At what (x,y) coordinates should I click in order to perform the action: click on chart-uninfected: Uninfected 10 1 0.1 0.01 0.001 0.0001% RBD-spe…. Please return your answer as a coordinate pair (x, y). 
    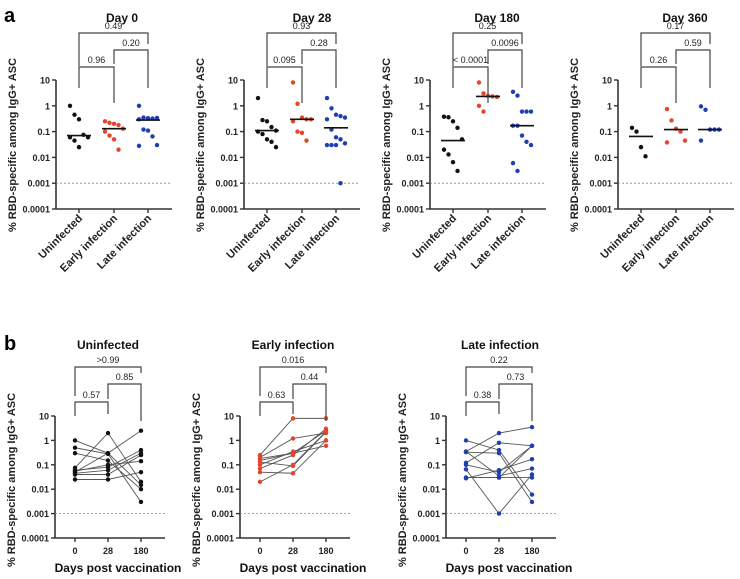
    Looking at the image, I should click on (93, 456).